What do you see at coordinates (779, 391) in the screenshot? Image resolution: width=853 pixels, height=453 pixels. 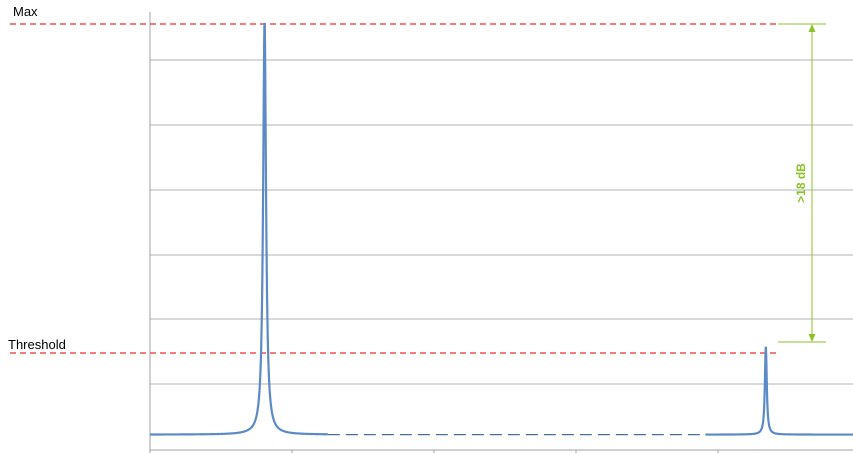 I see `signal-trace-right` at bounding box center [779, 391].